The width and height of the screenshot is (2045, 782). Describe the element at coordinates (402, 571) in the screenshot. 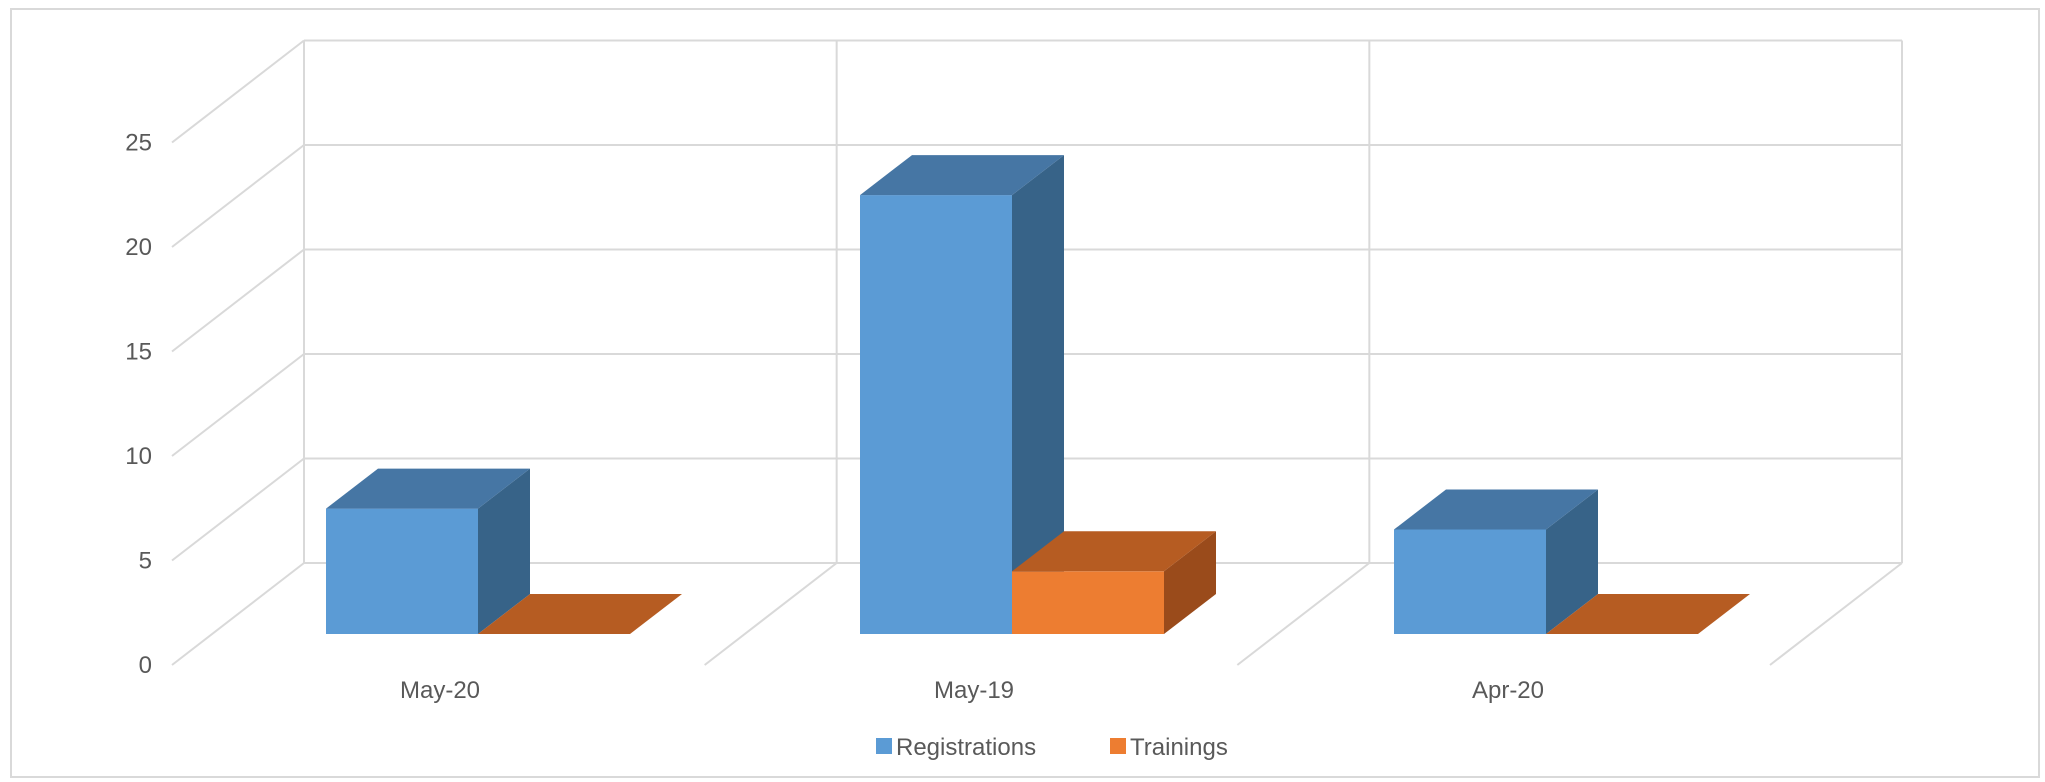

I see `bar-registrations-may-20-front` at that location.